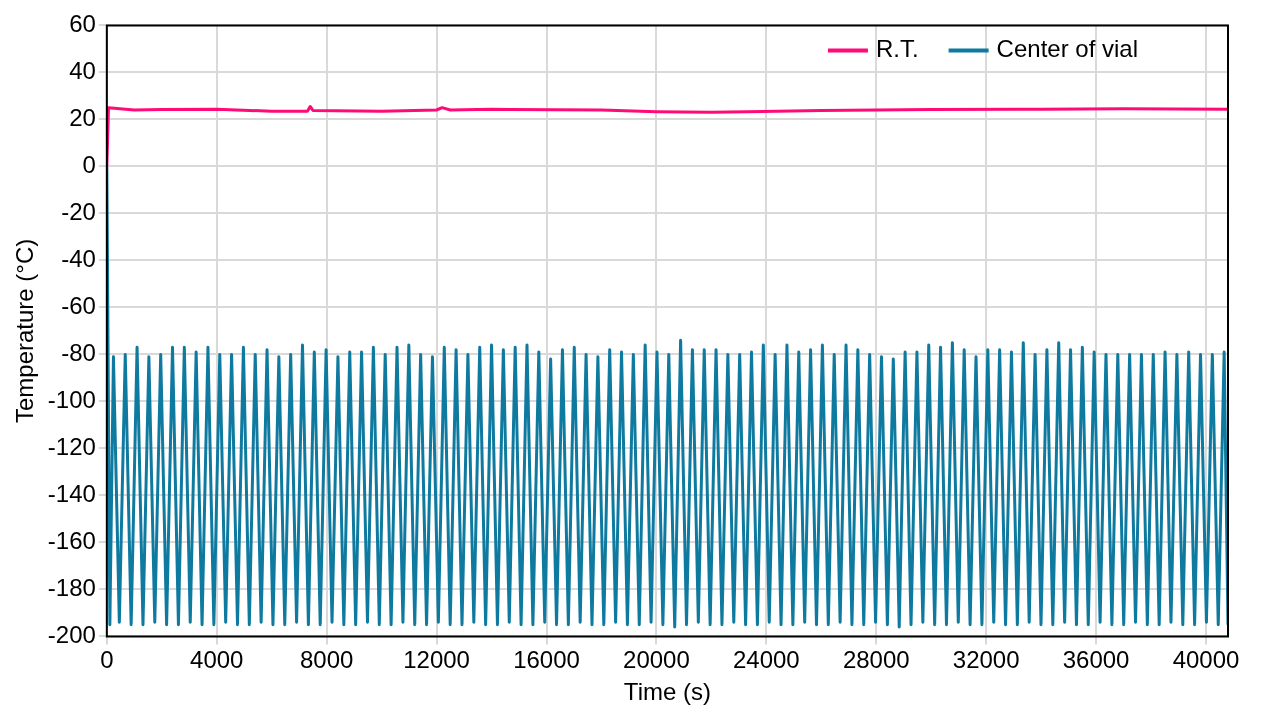 This screenshot has width=1266, height=718. What do you see at coordinates (82, 24) in the screenshot?
I see `y-tick-label: 60` at bounding box center [82, 24].